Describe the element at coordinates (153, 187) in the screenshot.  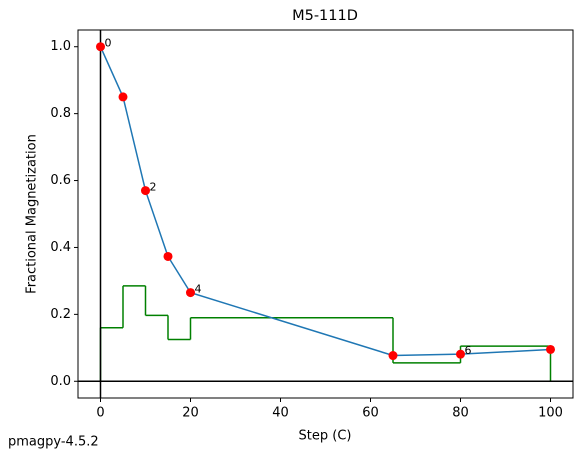
I see `point-label: 2` at that location.